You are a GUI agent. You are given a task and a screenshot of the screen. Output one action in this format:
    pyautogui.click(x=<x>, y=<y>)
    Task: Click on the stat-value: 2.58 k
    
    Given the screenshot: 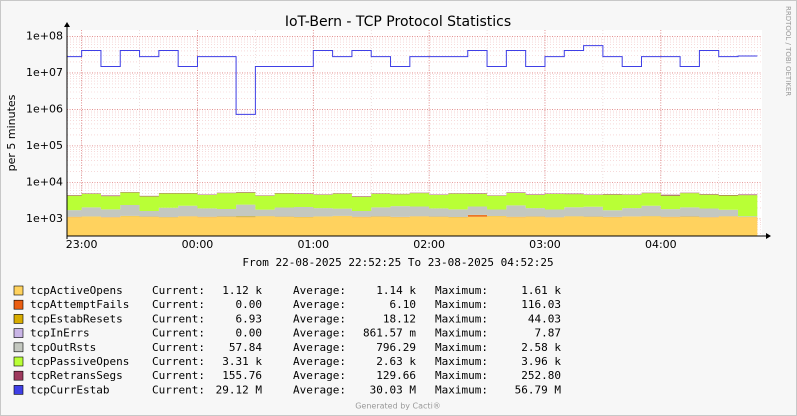 What is the action you would take?
    pyautogui.click(x=541, y=347)
    